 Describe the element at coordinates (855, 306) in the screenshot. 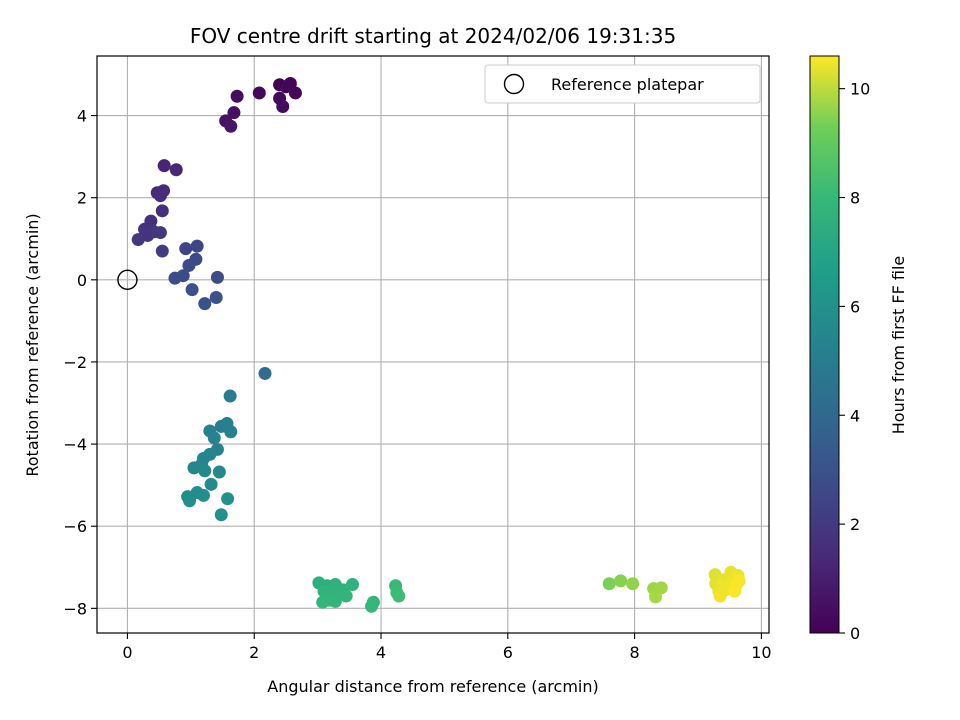

I see `colorbar-tick-label: 6` at that location.